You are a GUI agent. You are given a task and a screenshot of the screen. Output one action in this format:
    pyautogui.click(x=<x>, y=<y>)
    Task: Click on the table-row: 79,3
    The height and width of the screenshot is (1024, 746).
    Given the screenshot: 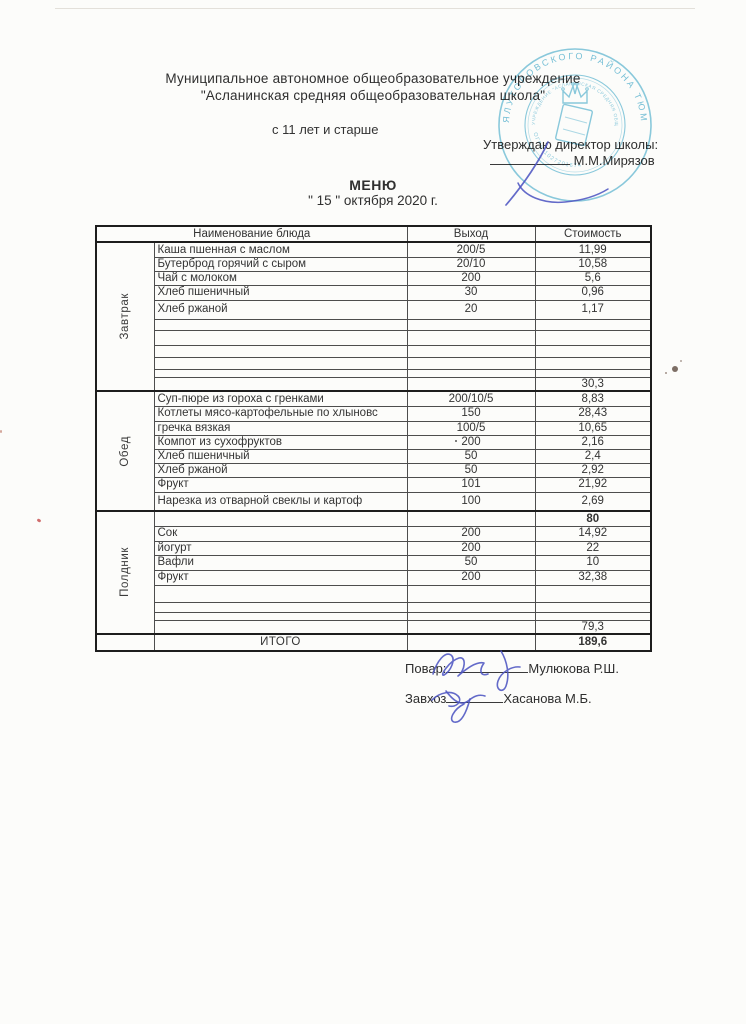 What is the action you would take?
    pyautogui.click(x=374, y=627)
    